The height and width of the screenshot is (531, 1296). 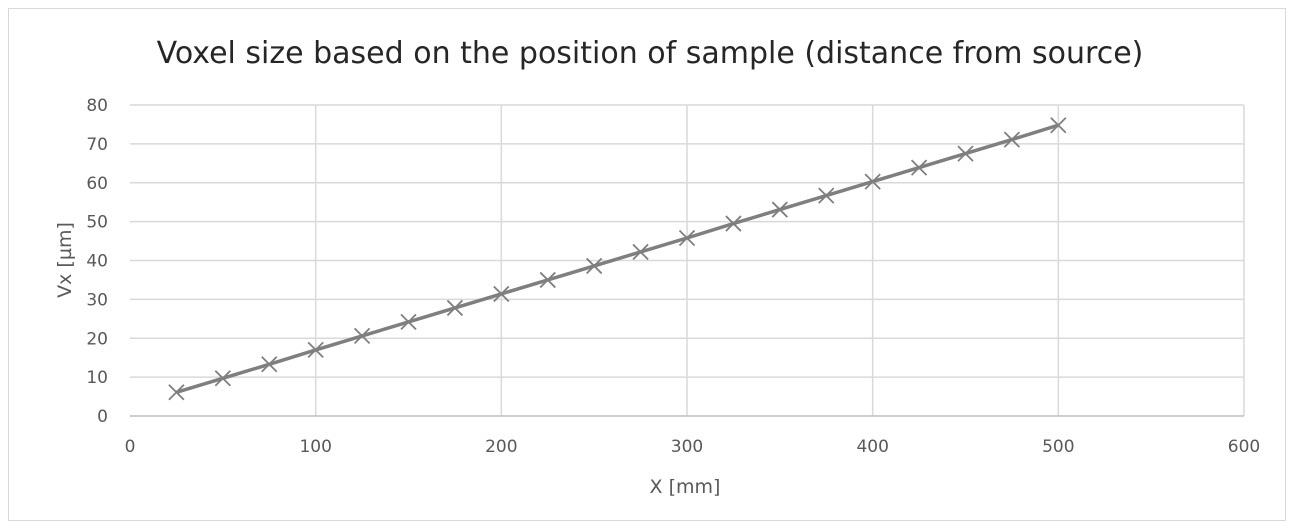 I want to click on y-tick-label: 10, so click(x=97, y=378).